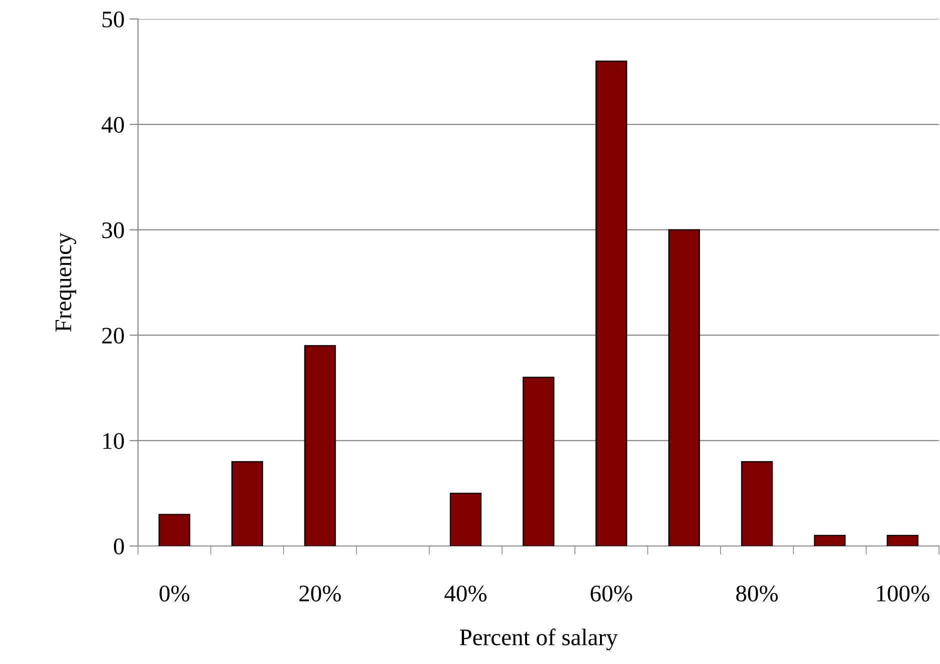 This screenshot has width=940, height=664. Describe the element at coordinates (175, 594) in the screenshot. I see `x-tick-label: 0%` at that location.